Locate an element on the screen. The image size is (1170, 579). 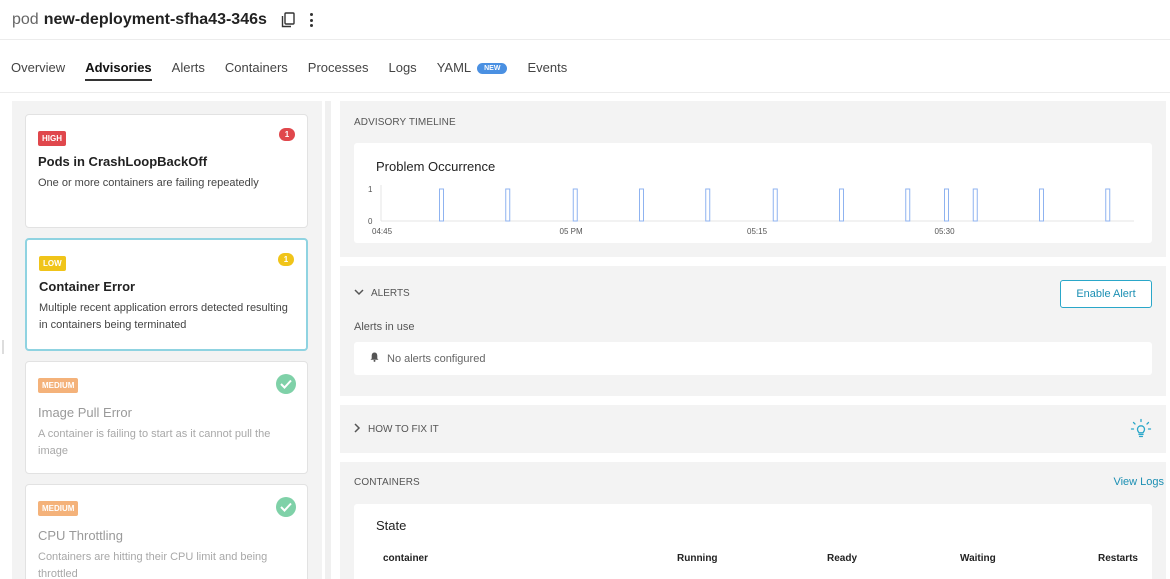
severity-badge: HIGH is located at coordinates (52, 138).